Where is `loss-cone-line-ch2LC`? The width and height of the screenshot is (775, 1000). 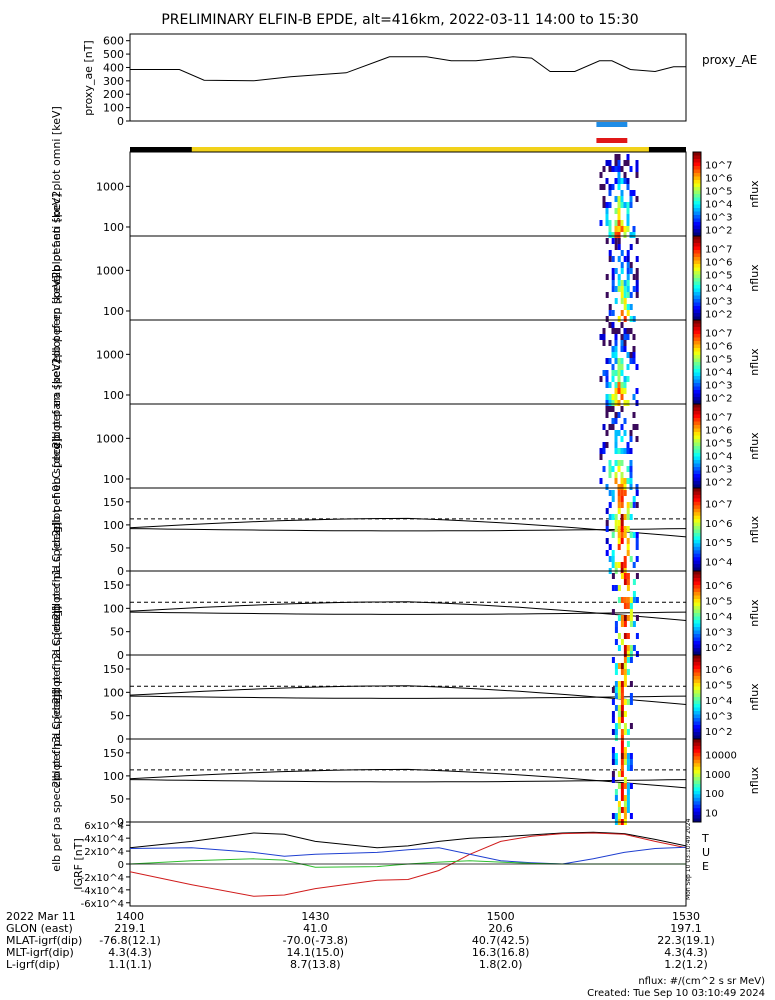
loss-cone-line-ch2LC is located at coordinates (408, 695).